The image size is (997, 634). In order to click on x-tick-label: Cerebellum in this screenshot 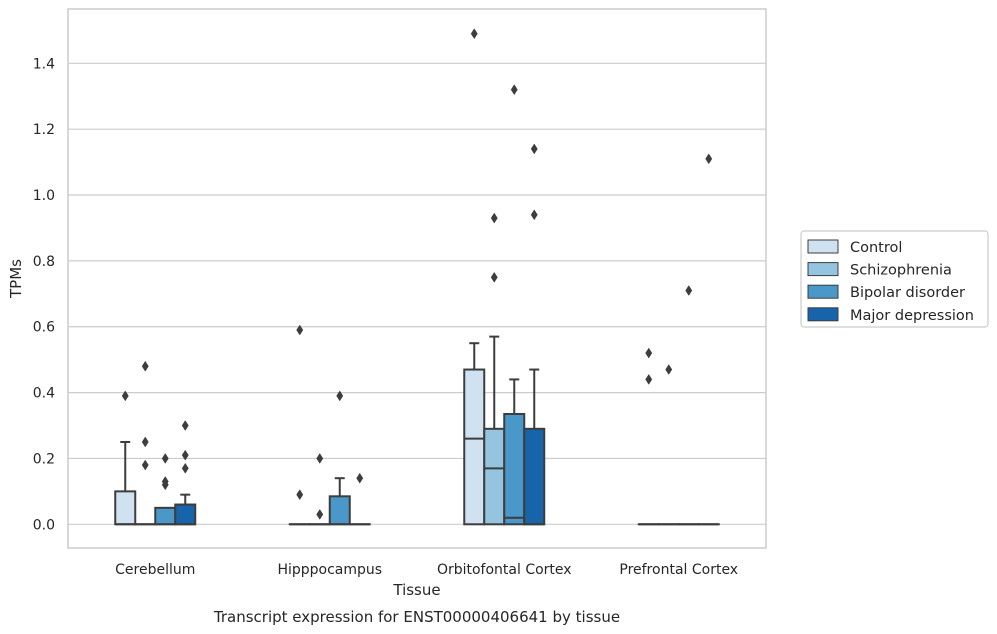, I will do `click(155, 570)`.